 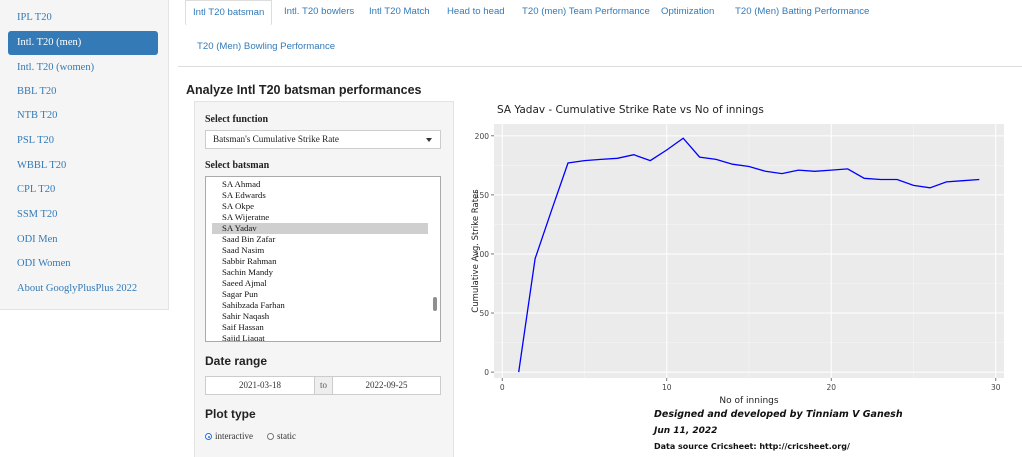 I want to click on y-tick-label: 200, so click(x=482, y=136).